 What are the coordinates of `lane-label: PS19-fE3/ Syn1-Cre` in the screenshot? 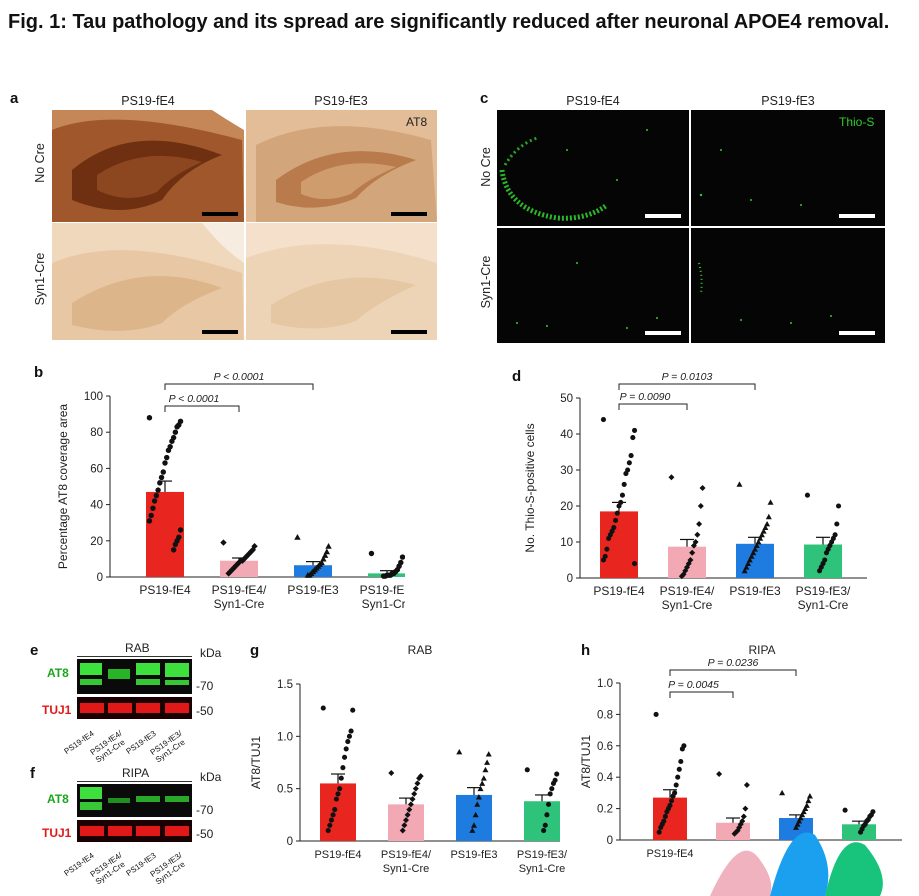 It's located at (167, 868).